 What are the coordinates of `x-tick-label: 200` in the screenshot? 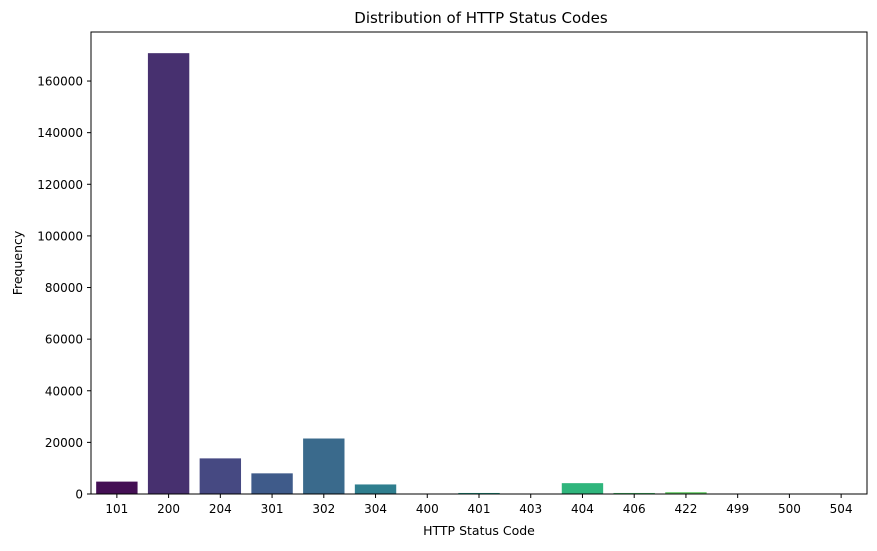 It's located at (168, 509).